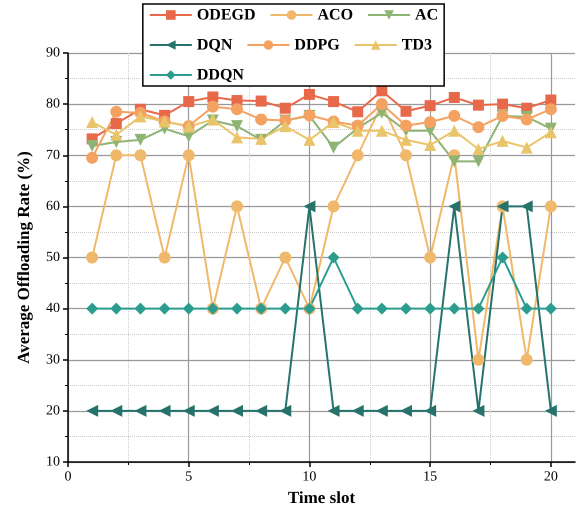 The image size is (587, 513). What do you see at coordinates (53, 53) in the screenshot?
I see `y-tick-label: 90` at bounding box center [53, 53].